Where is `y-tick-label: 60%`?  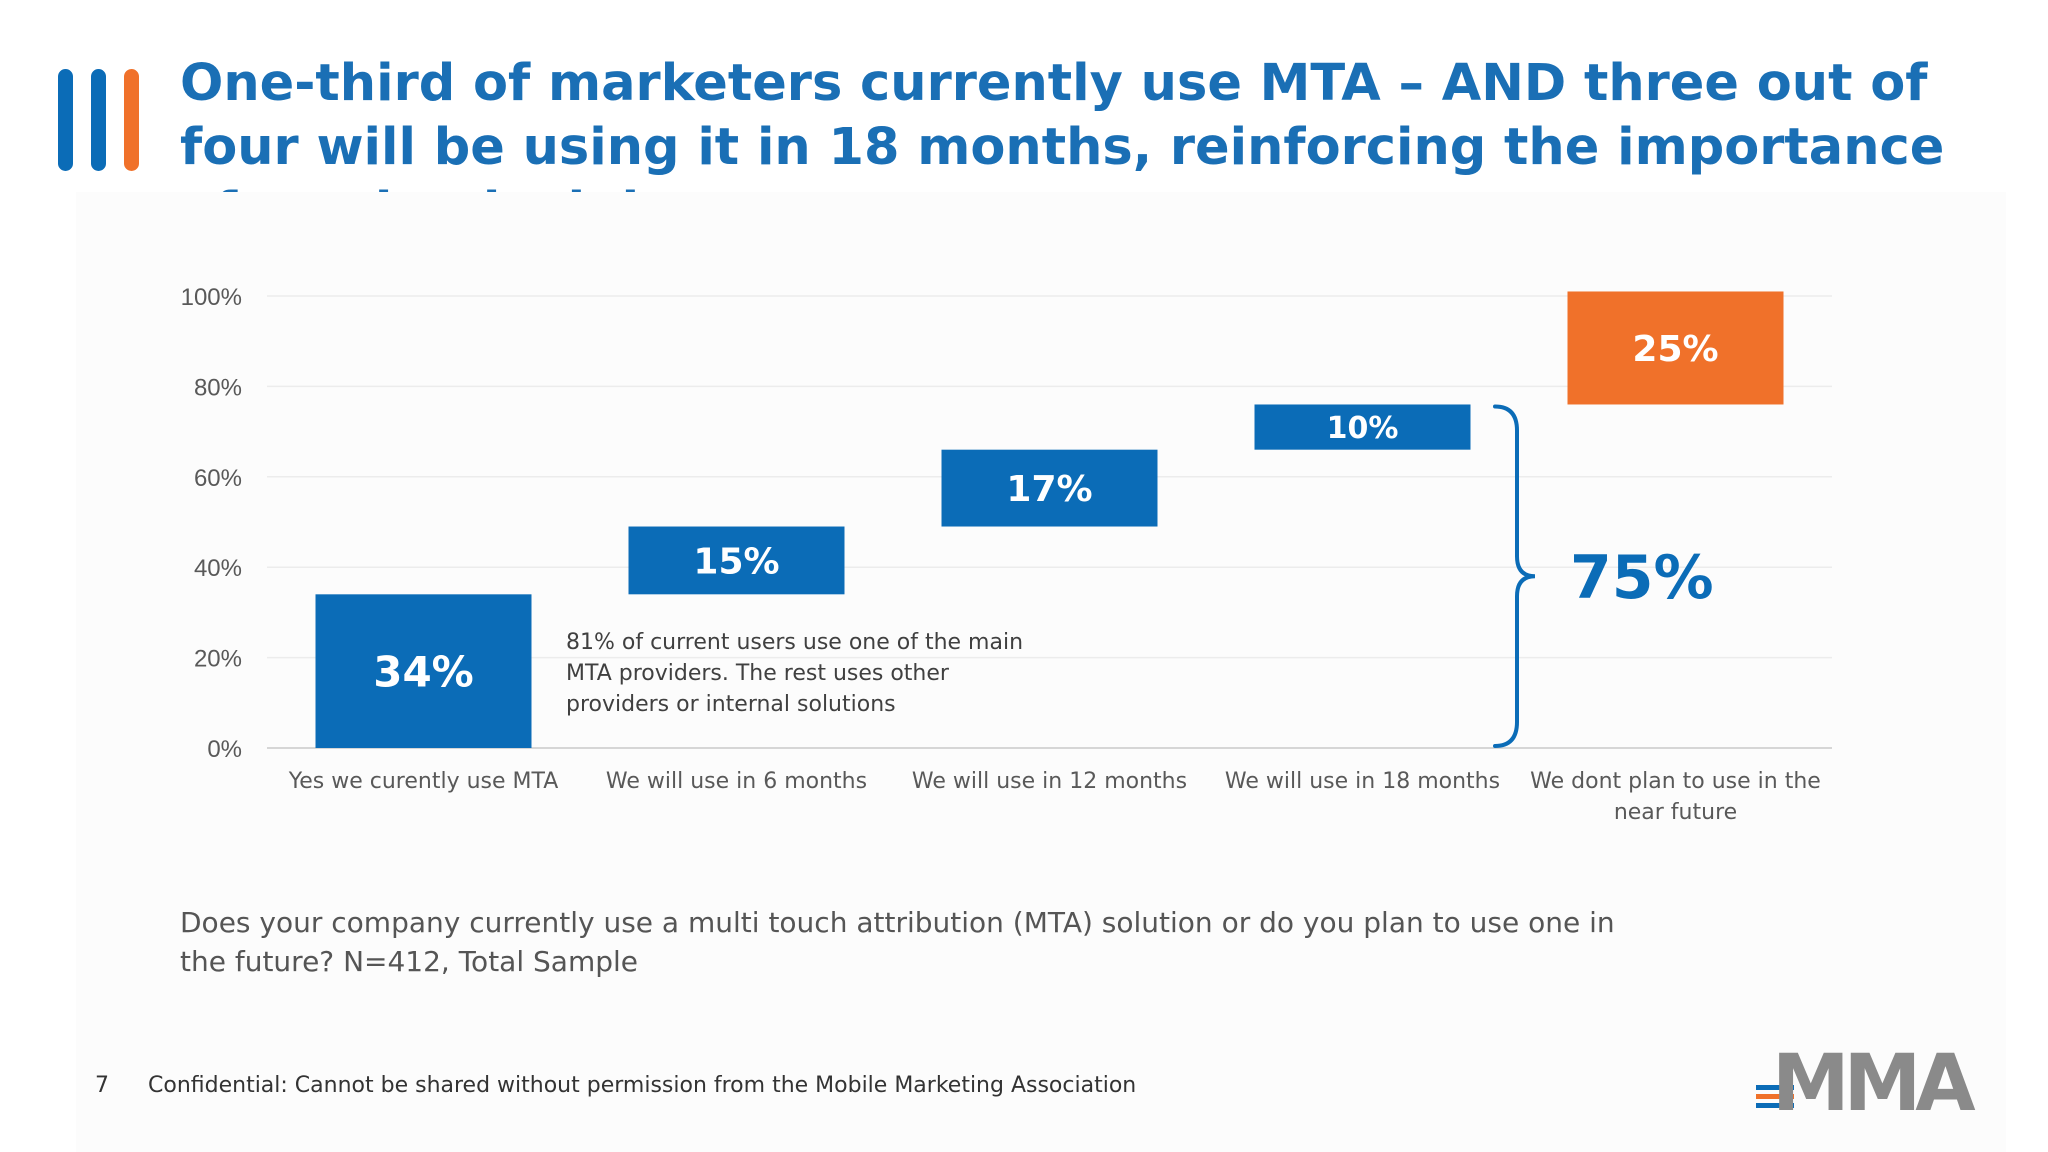
y-tick-label: 60% is located at coordinates (218, 478).